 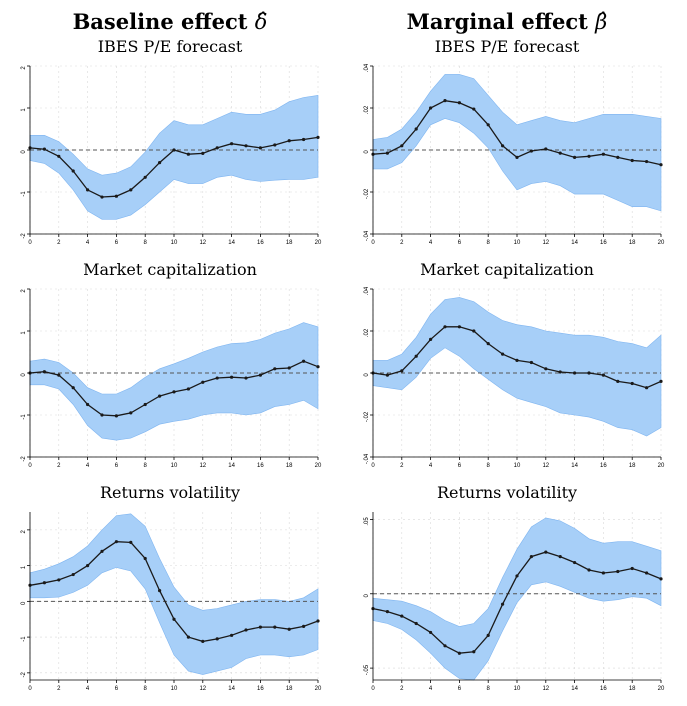 What do you see at coordinates (514, 377) in the screenshot?
I see `chart-panel-right-row2: -.04 -.02 0 .02 .04 0 2 4 6 8 10 12 14 16 18 20` at bounding box center [514, 377].